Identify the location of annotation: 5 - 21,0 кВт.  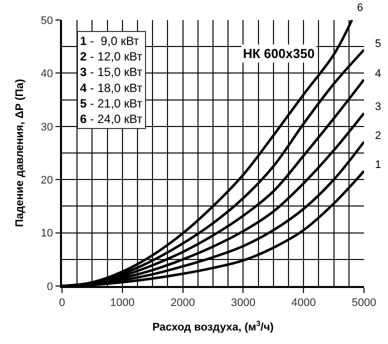
(111, 103).